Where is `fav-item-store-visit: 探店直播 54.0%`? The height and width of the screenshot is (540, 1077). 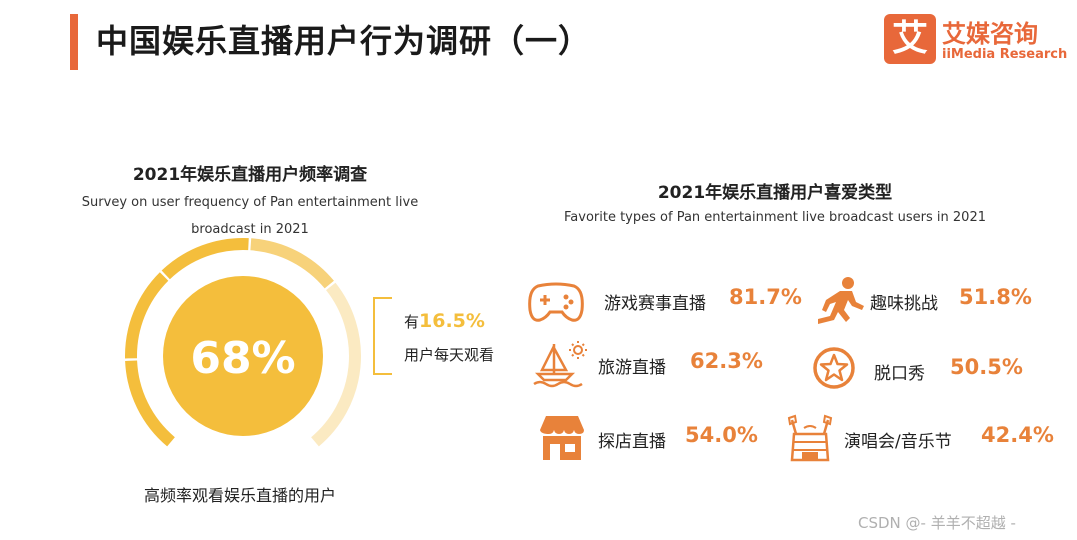
fav-item-store-visit: 探店直播 54.0% is located at coordinates (658, 439).